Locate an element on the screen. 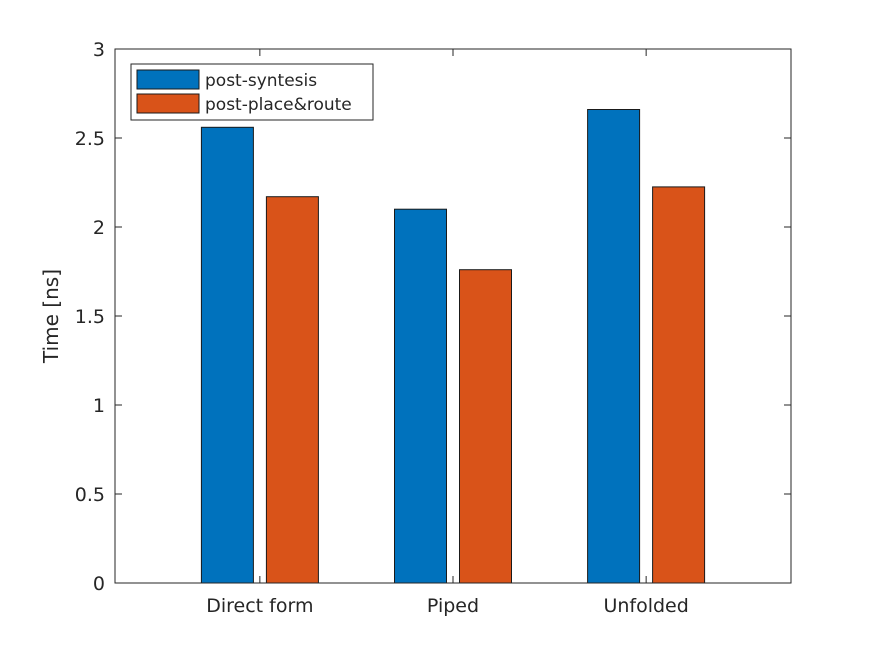  y-axis-label: Time [ns] is located at coordinates (51, 316).